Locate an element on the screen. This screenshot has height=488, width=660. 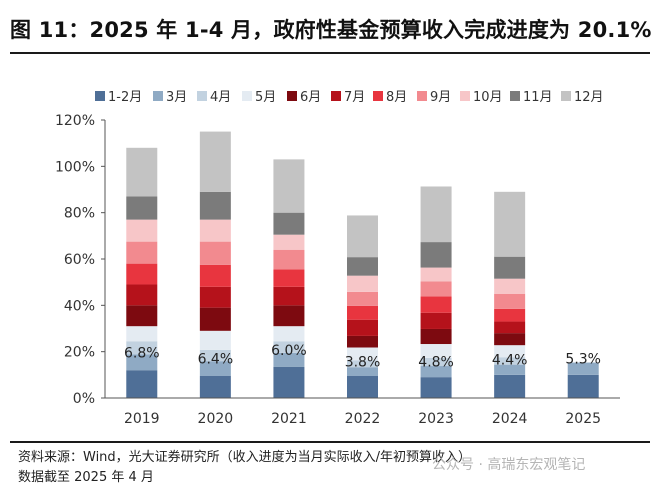
legend-label-6: 8月 is located at coordinates (396, 97).